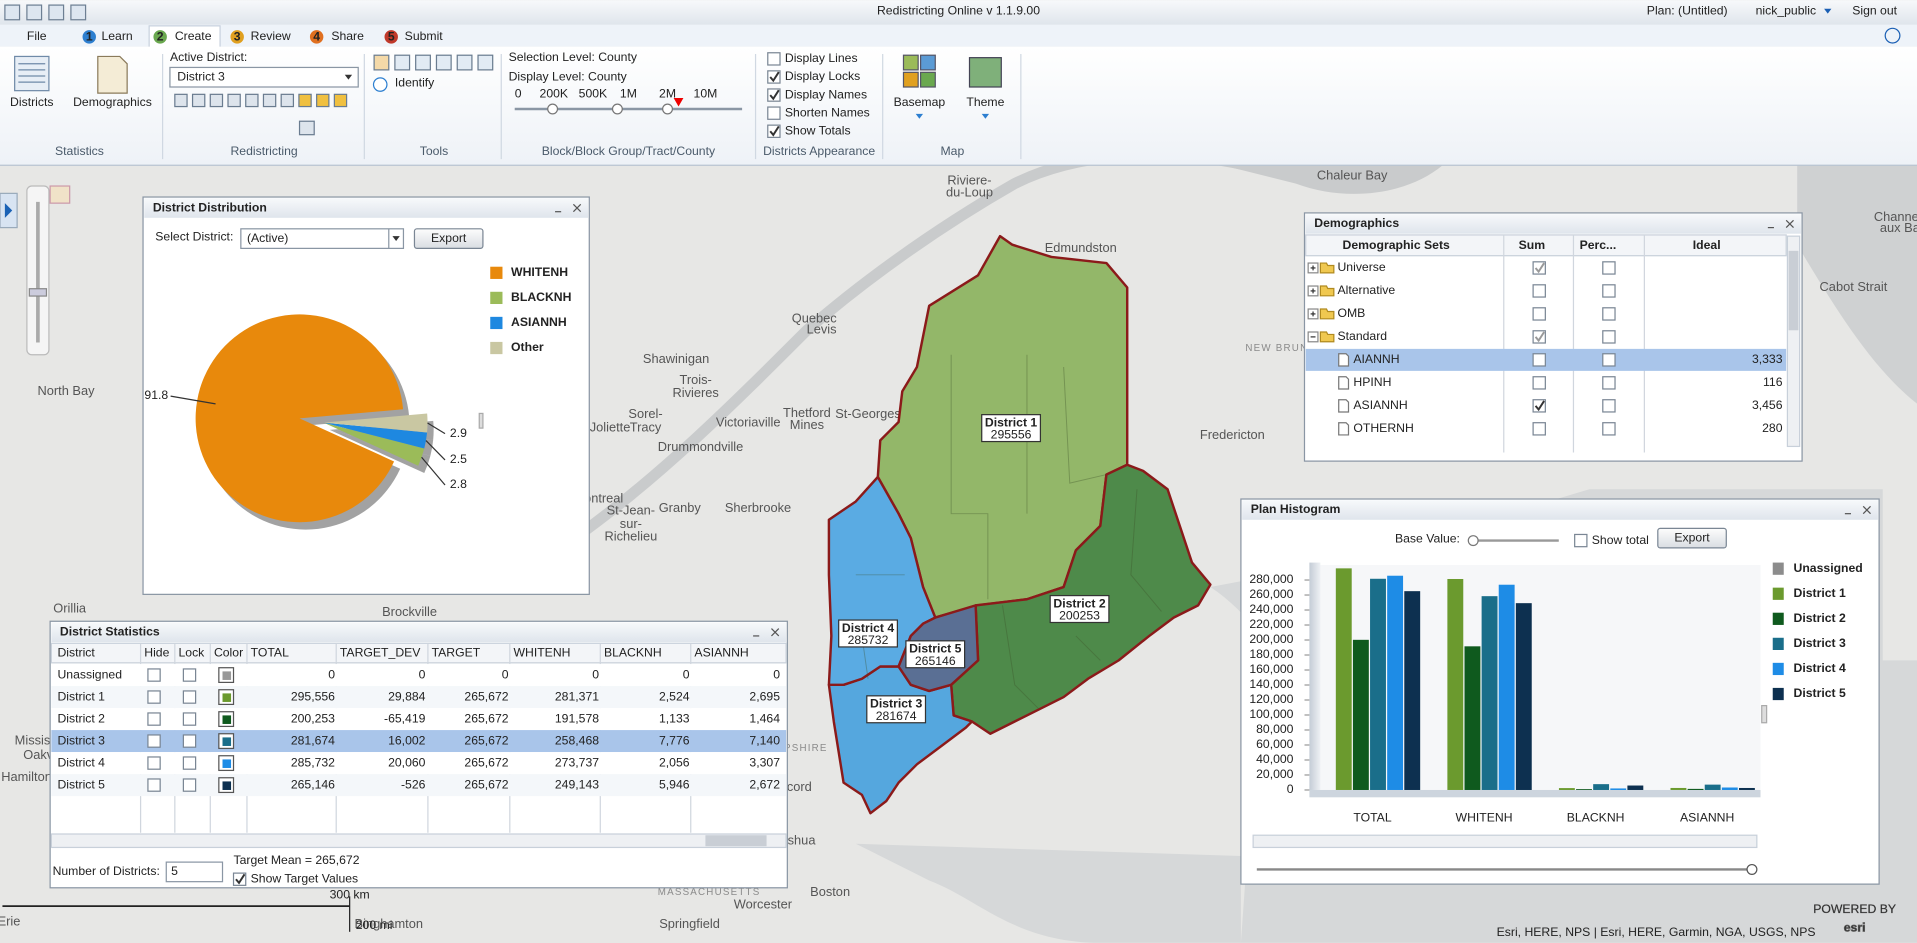  What do you see at coordinates (271, 36) in the screenshot?
I see `tab: Review` at bounding box center [271, 36].